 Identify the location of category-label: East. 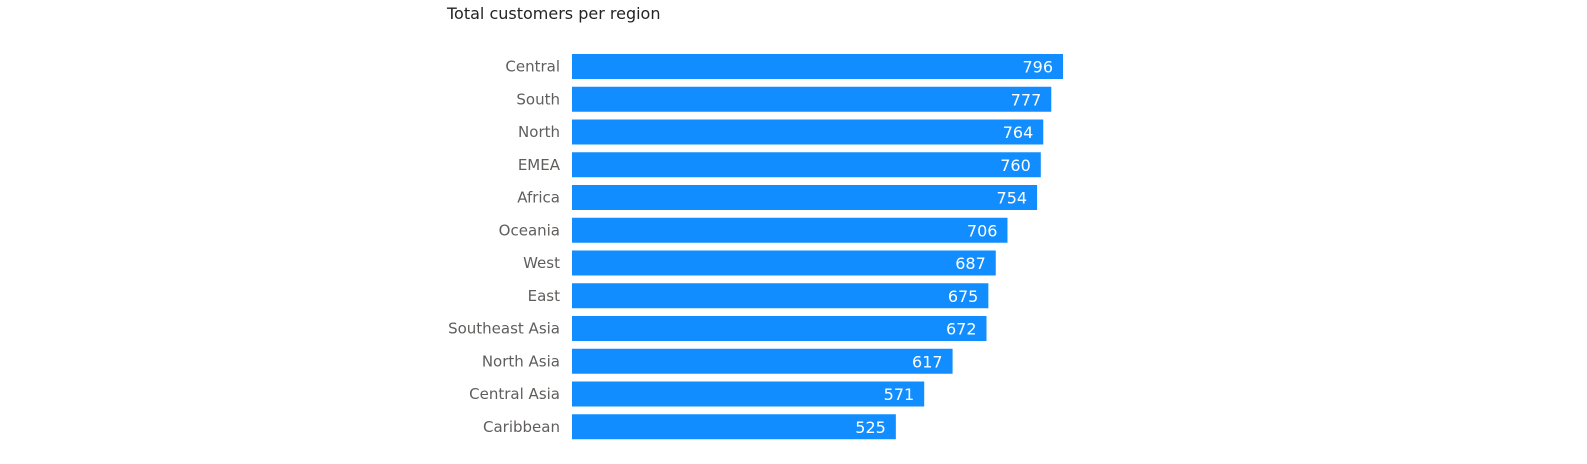
(544, 296).